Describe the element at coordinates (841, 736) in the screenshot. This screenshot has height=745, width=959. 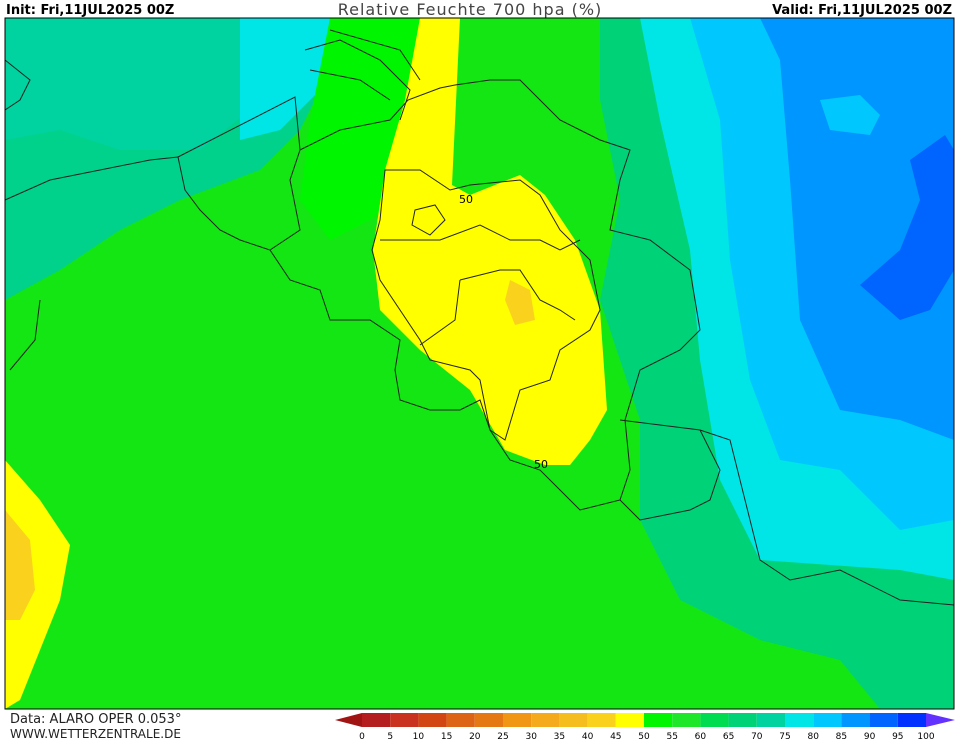
I see `colorbar-tick-label: 85` at that location.